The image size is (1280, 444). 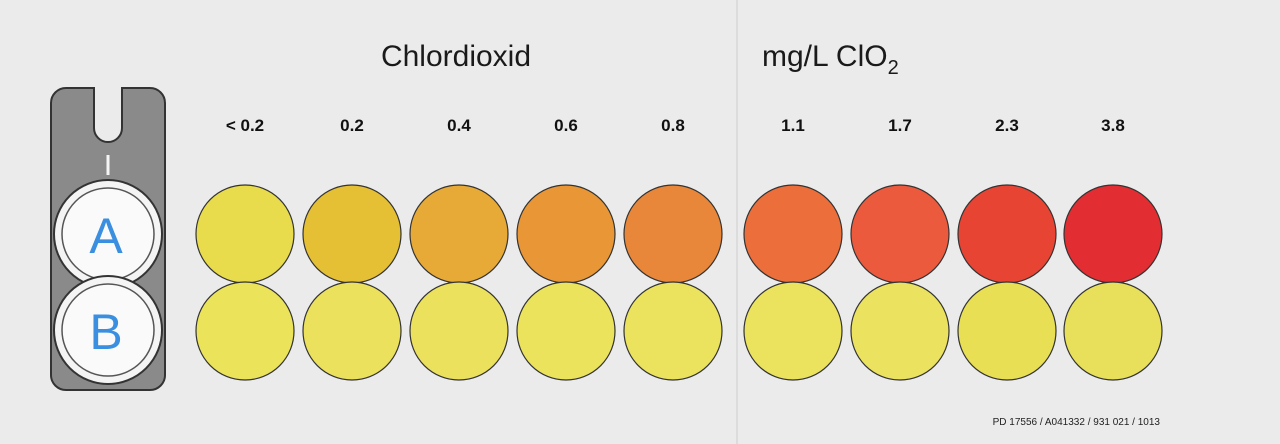 I want to click on title: Chlordioxid, so click(x=456, y=56).